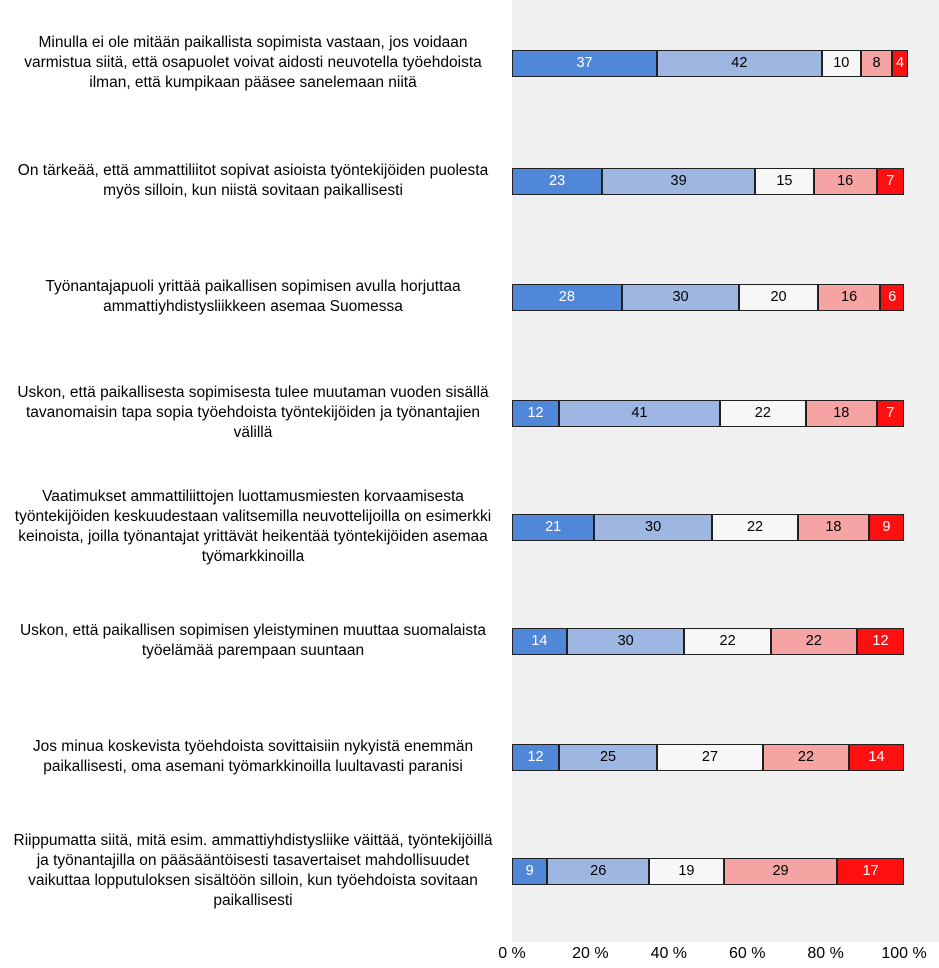 Image resolution: width=939 pixels, height=968 pixels. I want to click on bar-segment: 20, so click(778, 297).